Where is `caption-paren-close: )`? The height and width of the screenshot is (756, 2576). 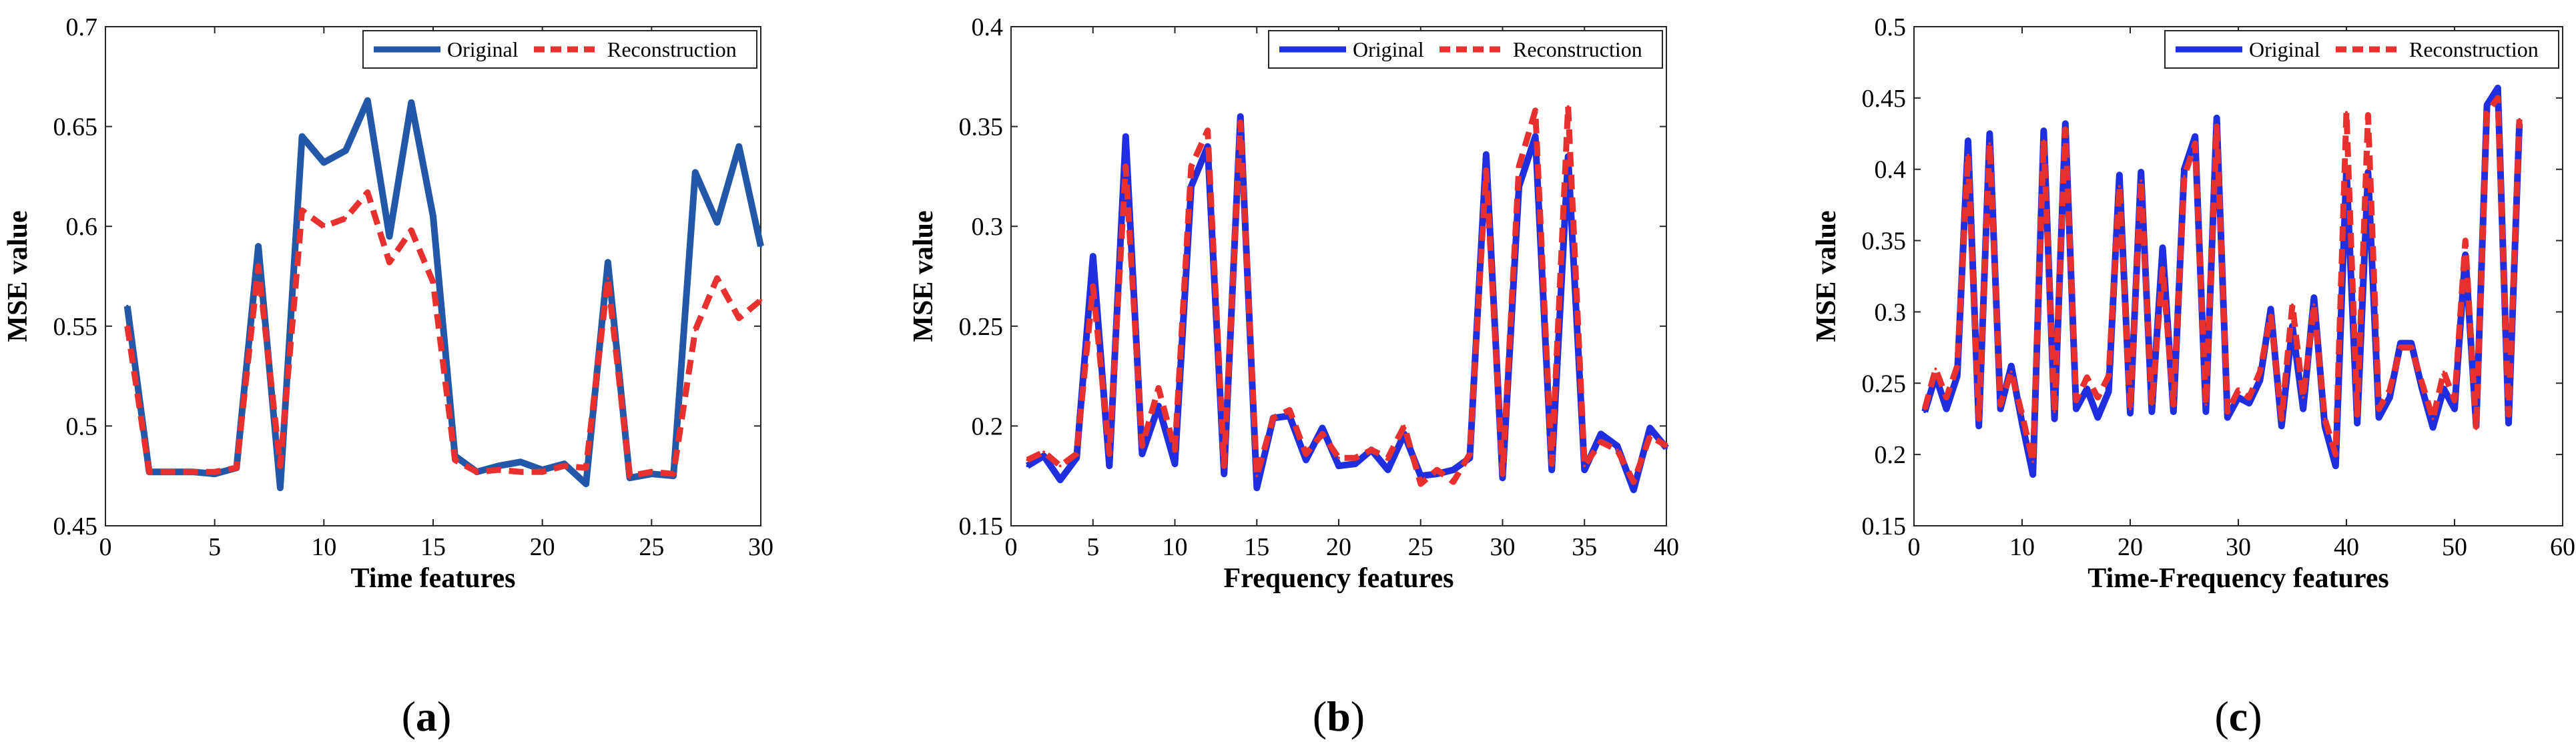
caption-paren-close: ) is located at coordinates (1358, 716).